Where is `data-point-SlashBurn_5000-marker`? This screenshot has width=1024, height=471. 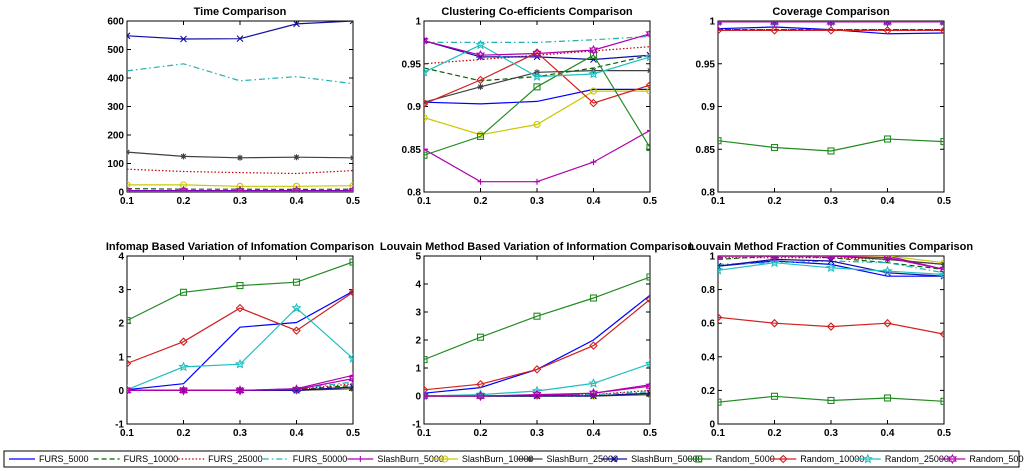
data-point-SlashBurn_5000-marker is located at coordinates (648, 130).